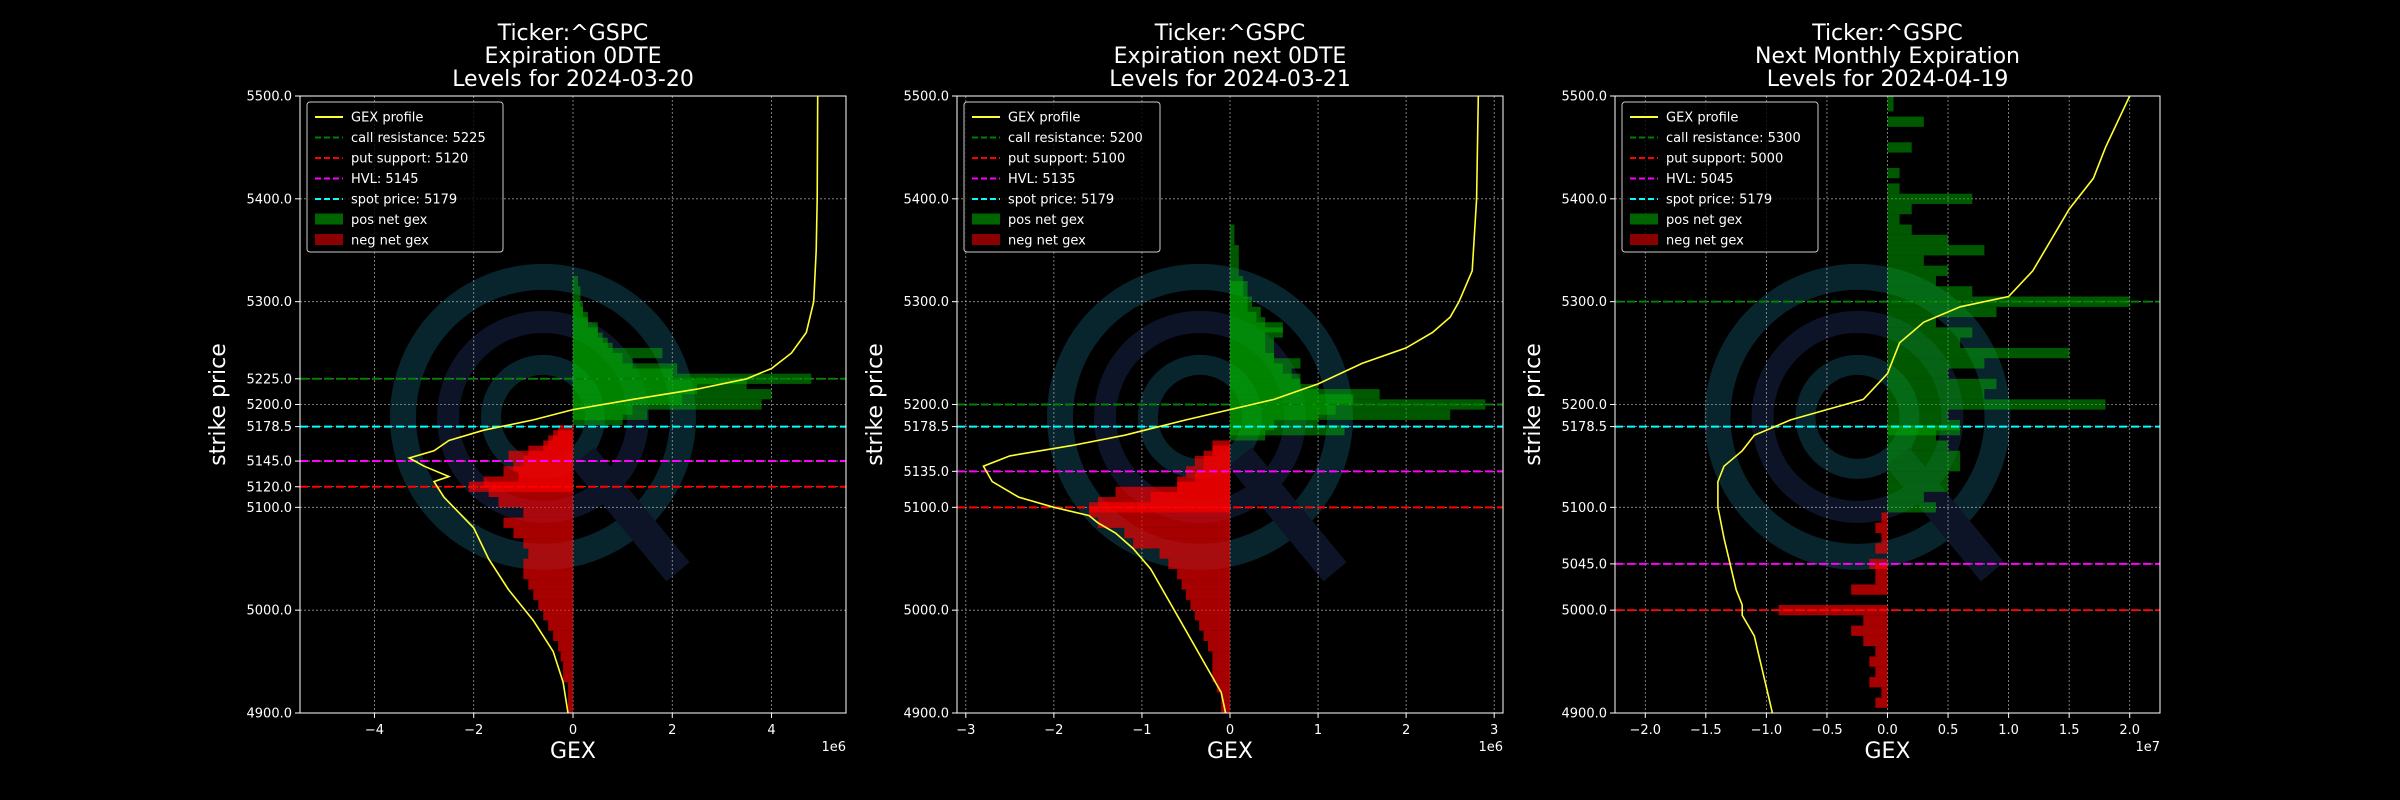 The width and height of the screenshot is (2400, 800). What do you see at coordinates (2129, 730) in the screenshot?
I see `chart-3-xtick-label-8: 2.0` at bounding box center [2129, 730].